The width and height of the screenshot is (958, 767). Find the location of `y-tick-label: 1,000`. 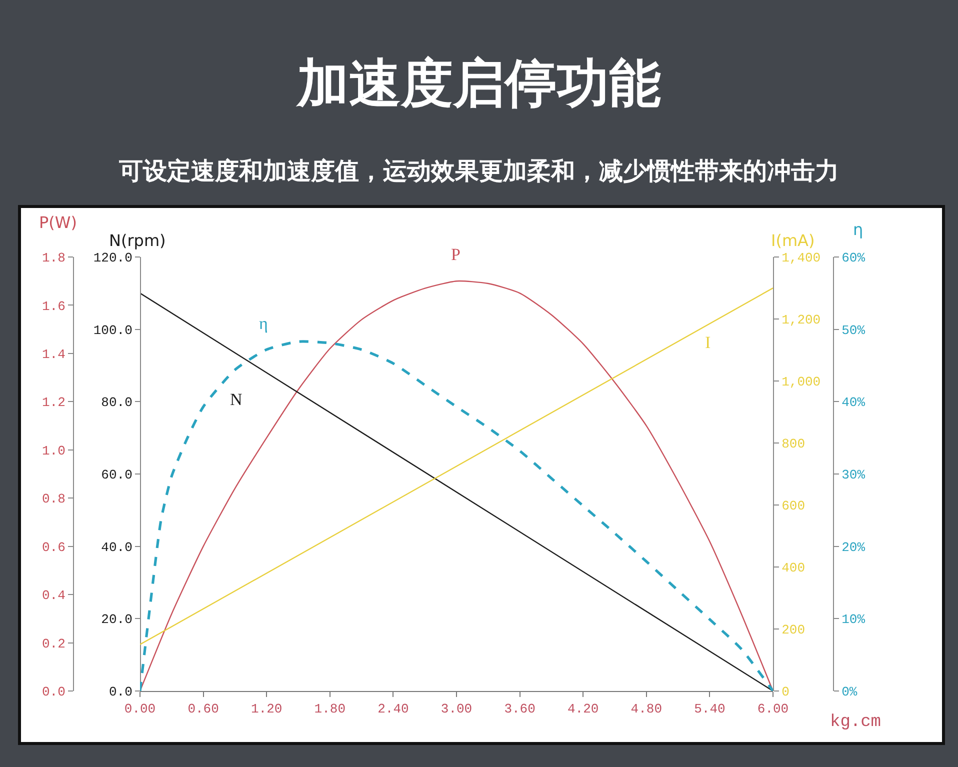

y-tick-label: 1,000 is located at coordinates (801, 382).